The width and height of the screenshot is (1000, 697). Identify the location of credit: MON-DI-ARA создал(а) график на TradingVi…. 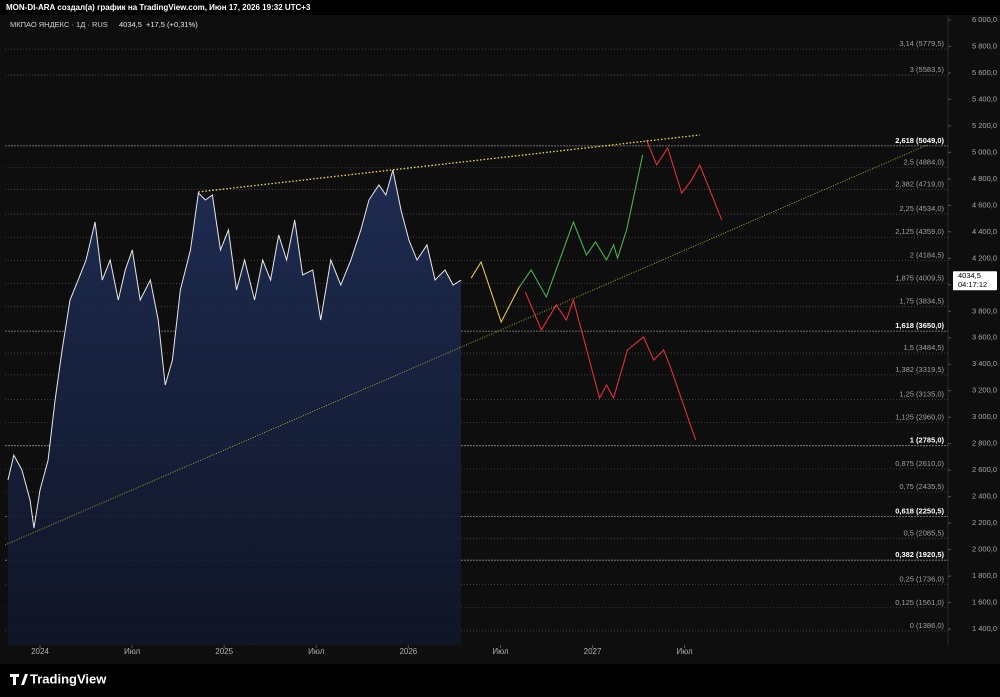
(158, 7).